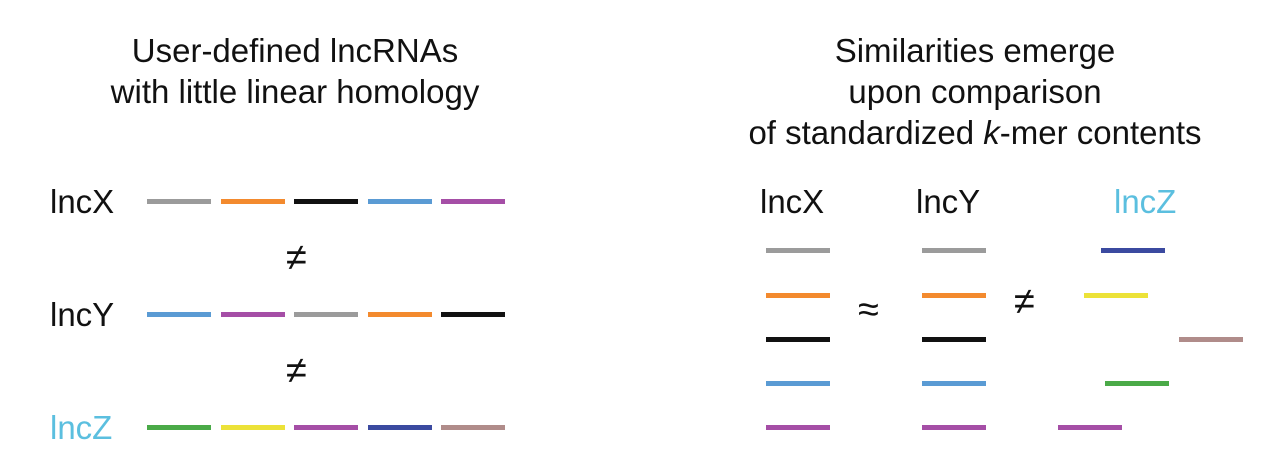 Image resolution: width=1280 pixels, height=456 pixels. I want to click on right-lncy-kmer-gray, so click(954, 250).